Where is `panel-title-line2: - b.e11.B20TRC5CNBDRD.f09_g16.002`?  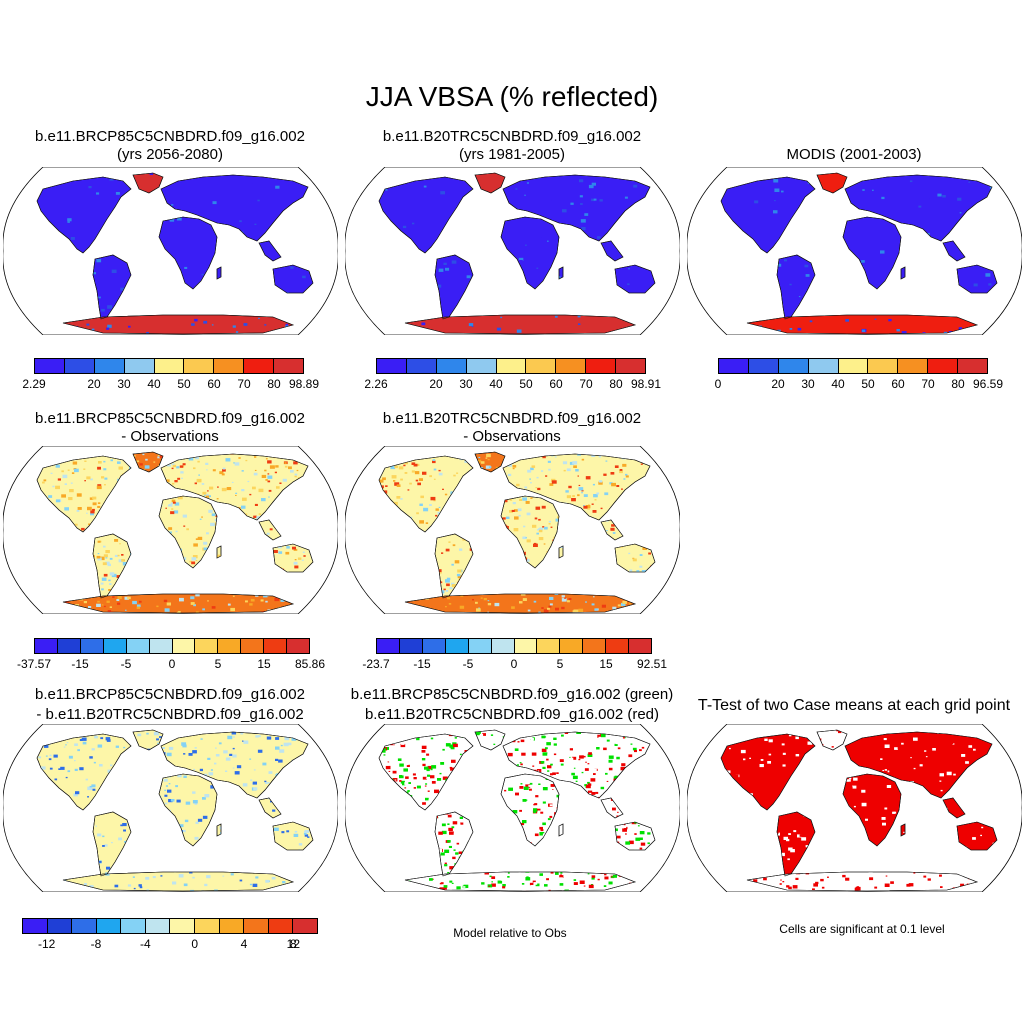 panel-title-line2: - b.e11.B20TRC5CNBDRD.f09_g16.002 is located at coordinates (170, 714).